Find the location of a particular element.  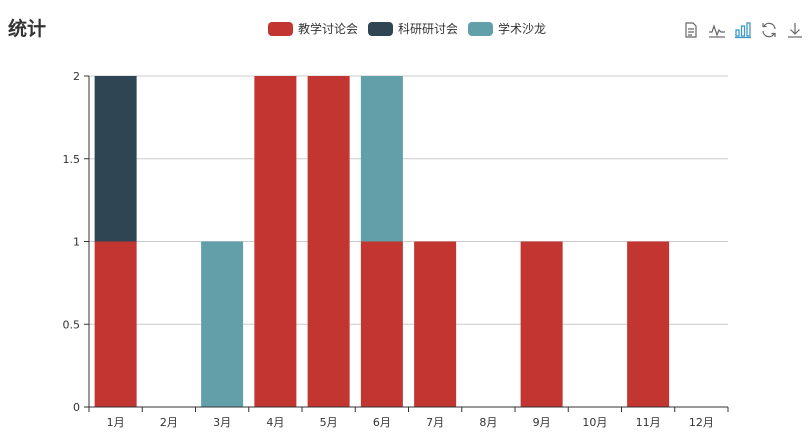

legend-item-teaching: 教学讨论会 is located at coordinates (313, 28).